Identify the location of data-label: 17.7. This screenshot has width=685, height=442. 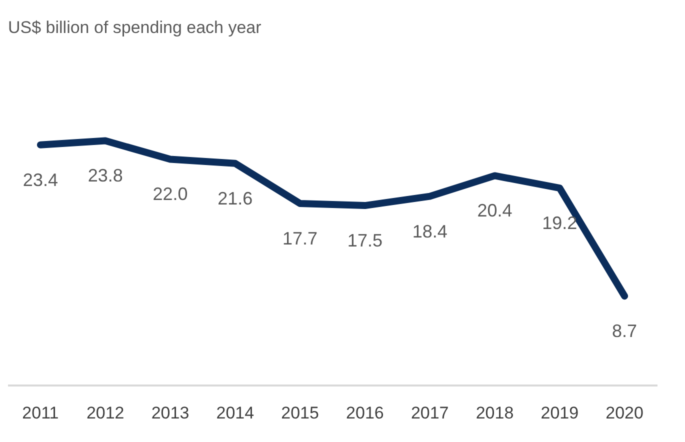
(300, 238).